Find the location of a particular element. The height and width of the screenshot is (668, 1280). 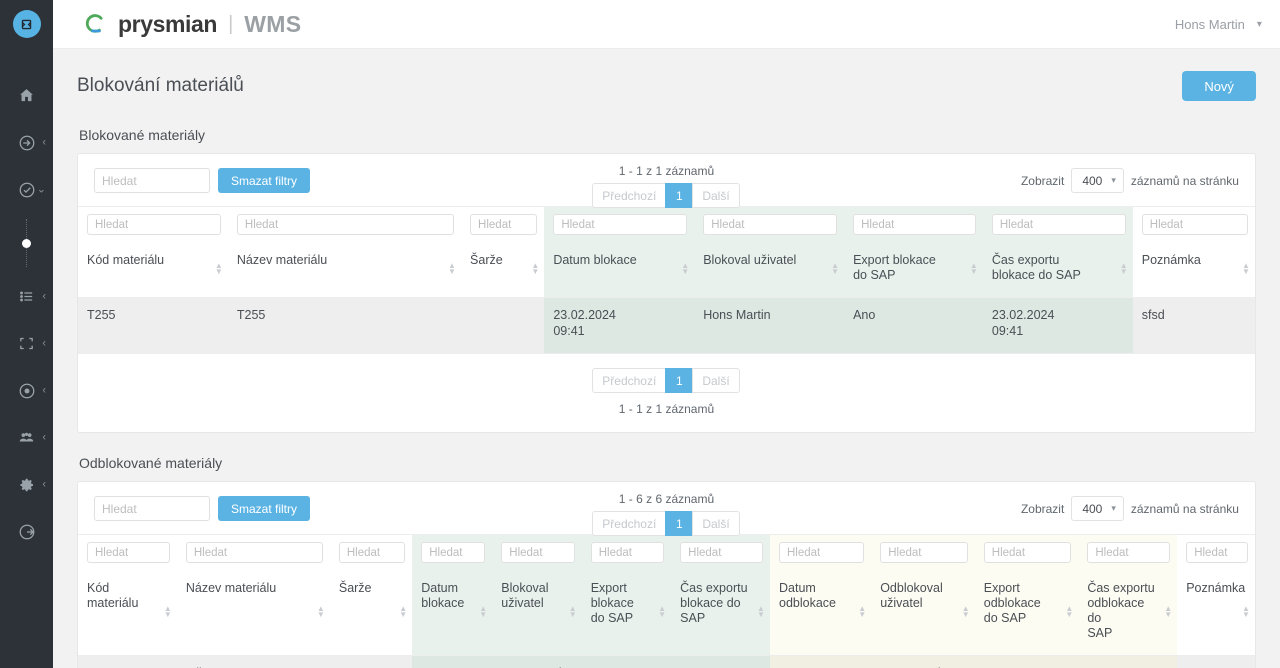

sidebar-active-indicator is located at coordinates (26, 243).